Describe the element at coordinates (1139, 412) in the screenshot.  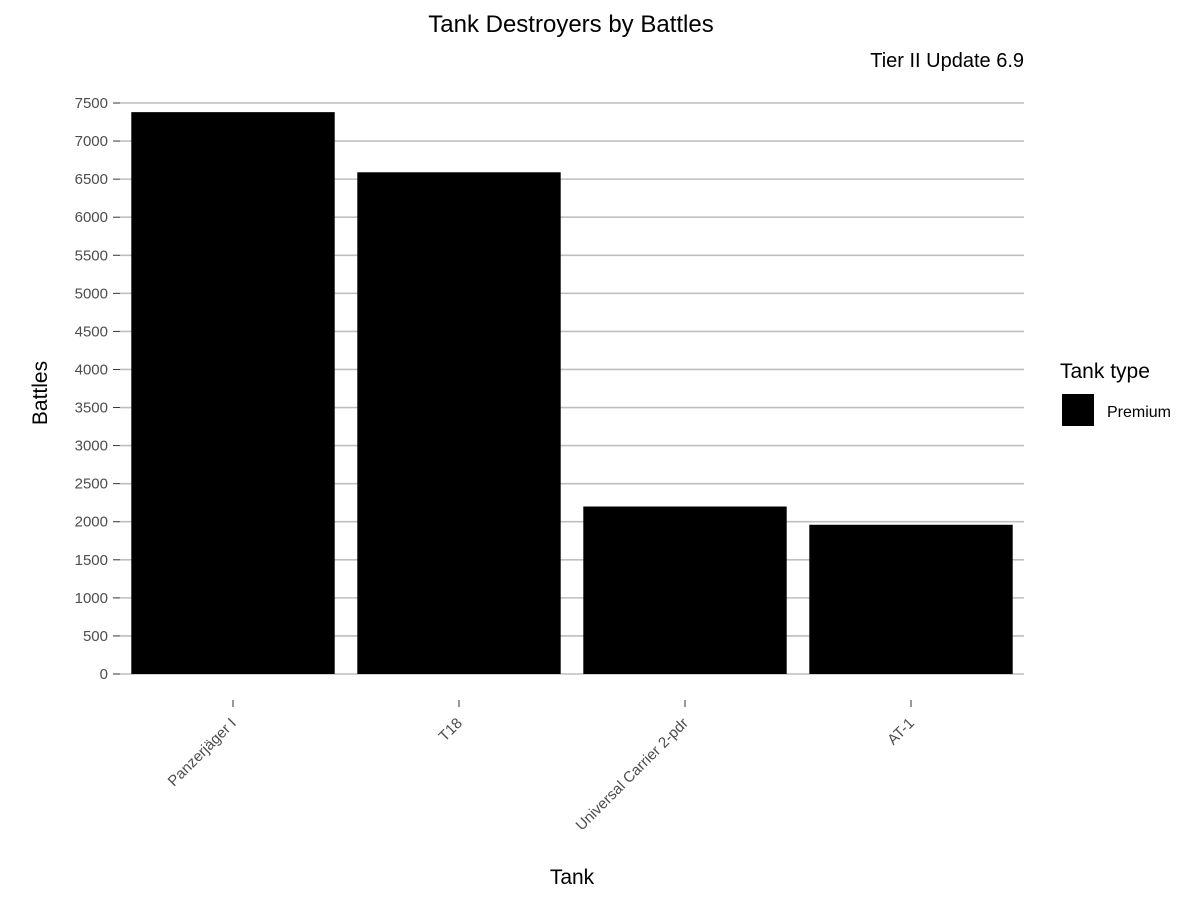
I see `legend-label-premium: Premium` at that location.